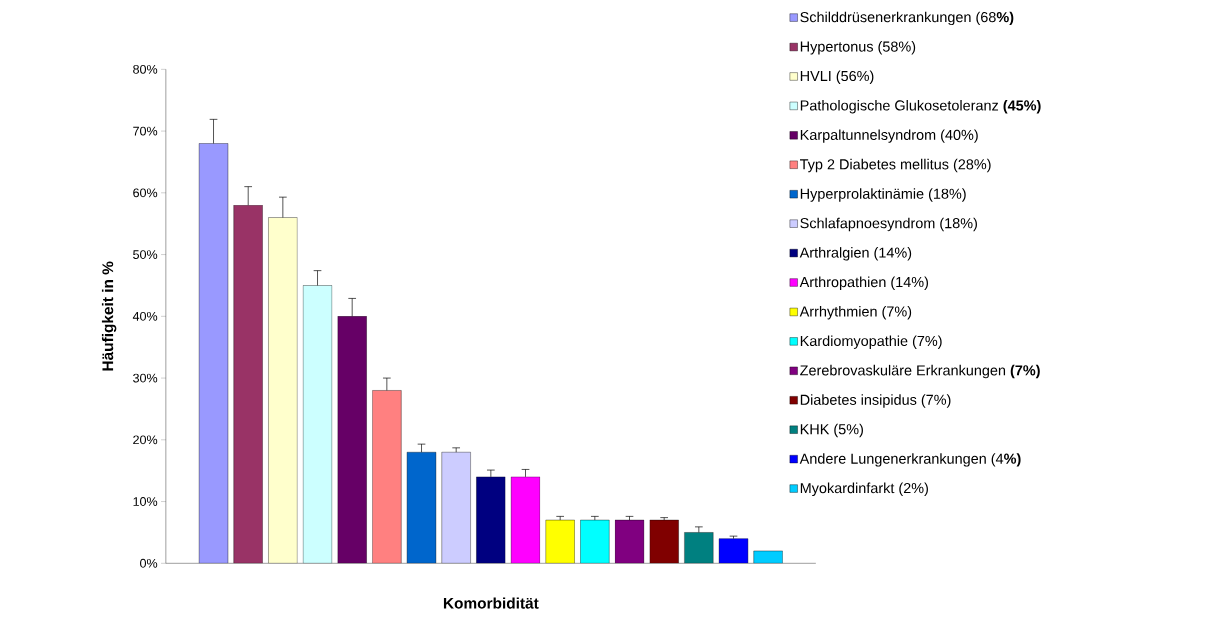 Image resolution: width=1227 pixels, height=618 pixels. What do you see at coordinates (907, 18) in the screenshot?
I see `legend-label: Schilddrüsenerkrankungen (68%)` at bounding box center [907, 18].